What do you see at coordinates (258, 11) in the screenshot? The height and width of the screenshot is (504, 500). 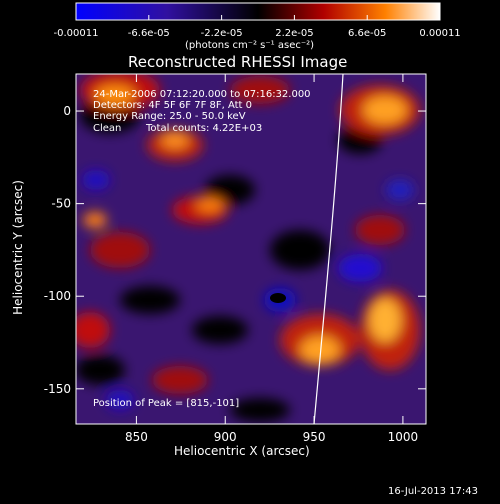 I see `colorbar` at bounding box center [258, 11].